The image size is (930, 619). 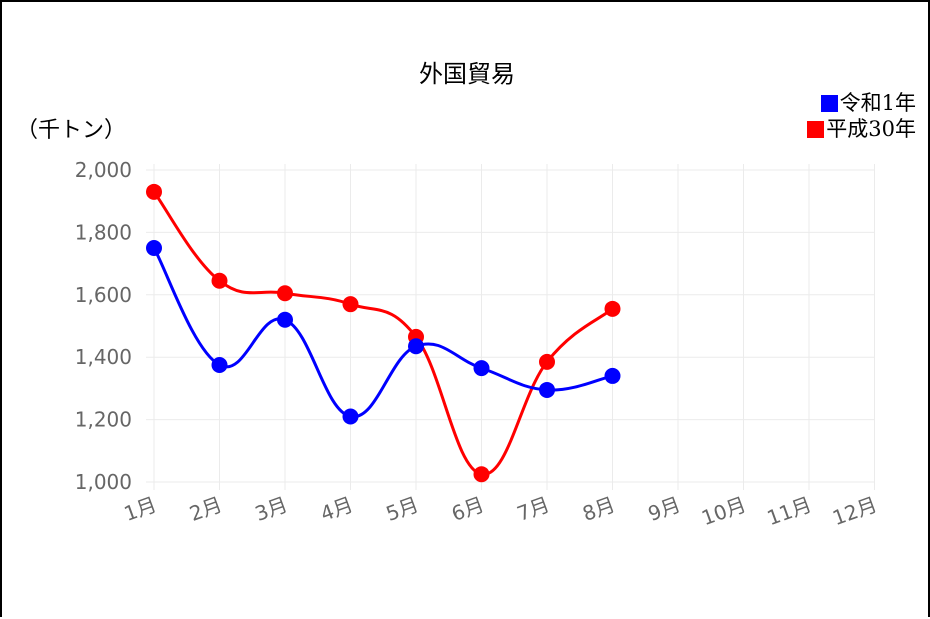 I want to click on legend: 令和1年 平成30年, so click(x=861, y=116).